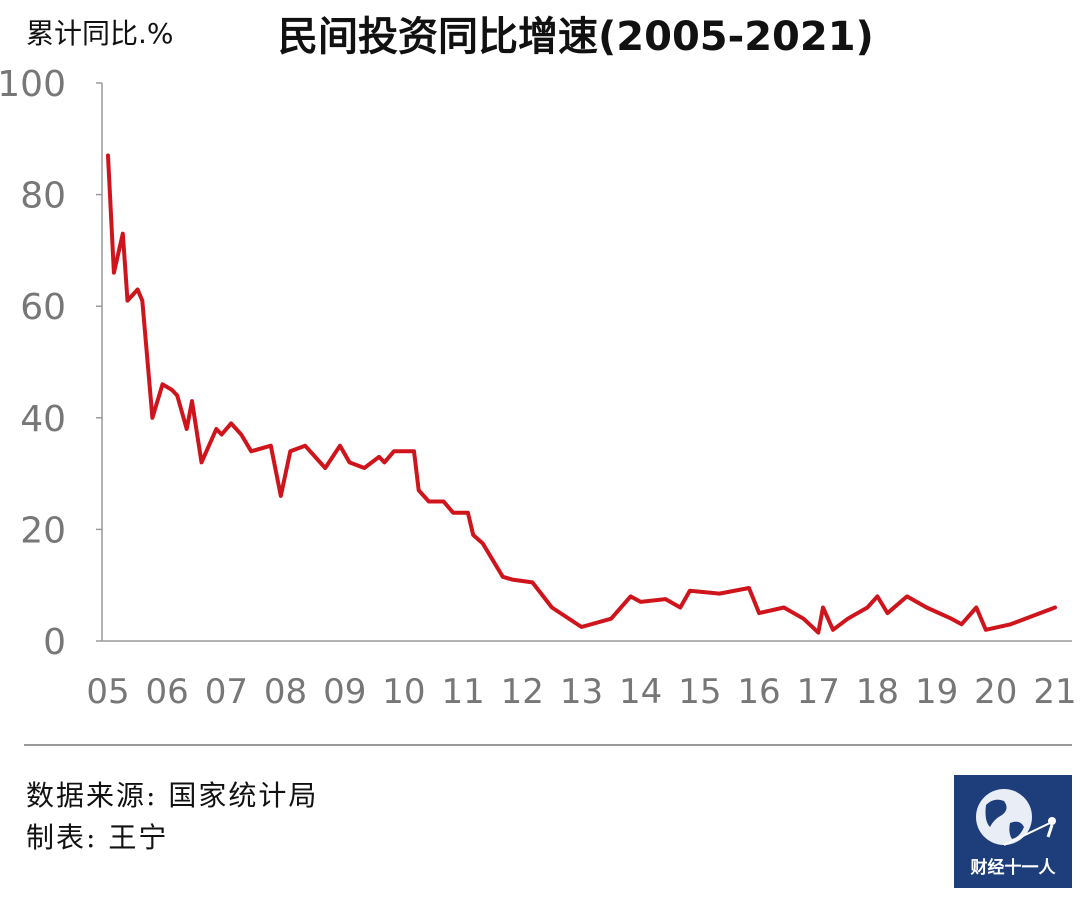 The width and height of the screenshot is (1080, 899). Describe the element at coordinates (97, 837) in the screenshot. I see `chart-maker-text: 制表: 王宁` at that location.